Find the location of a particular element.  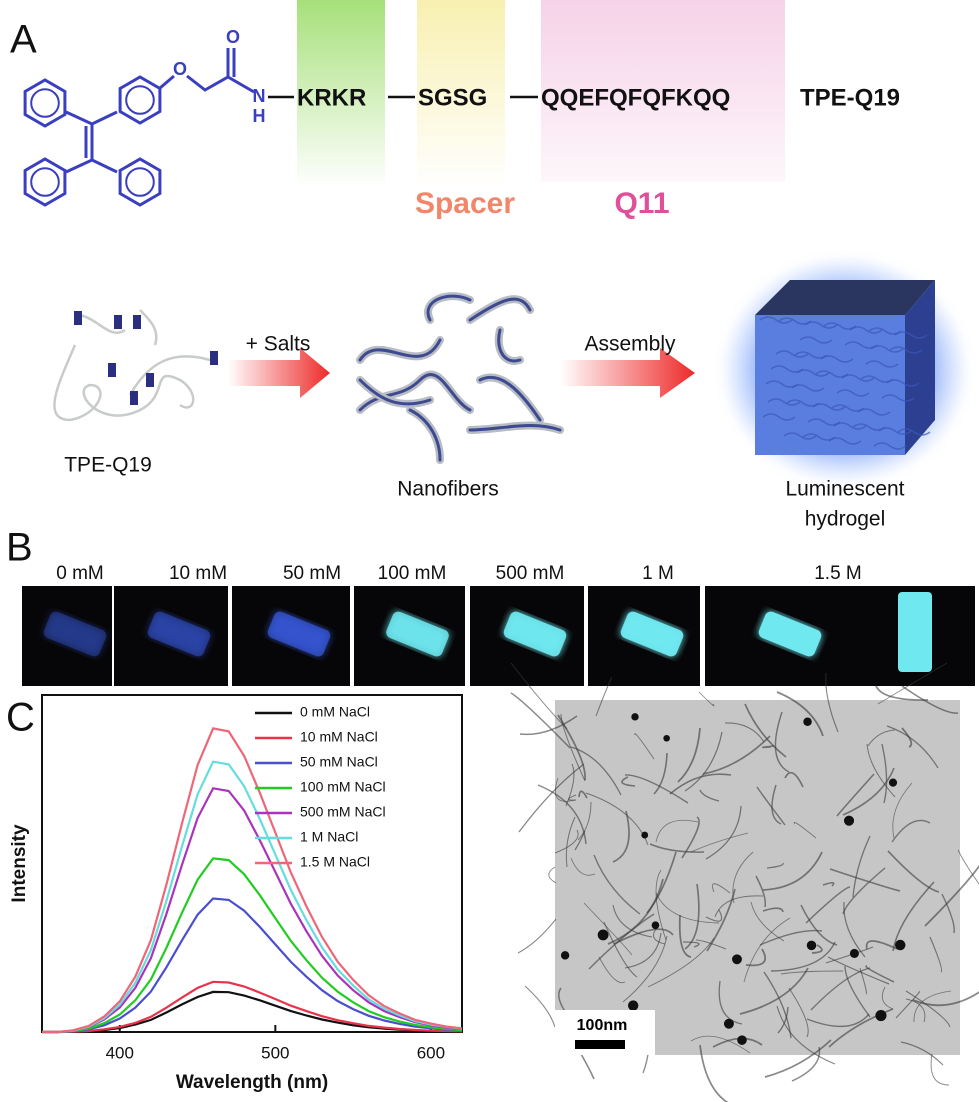

cube-side is located at coordinates (920, 367).